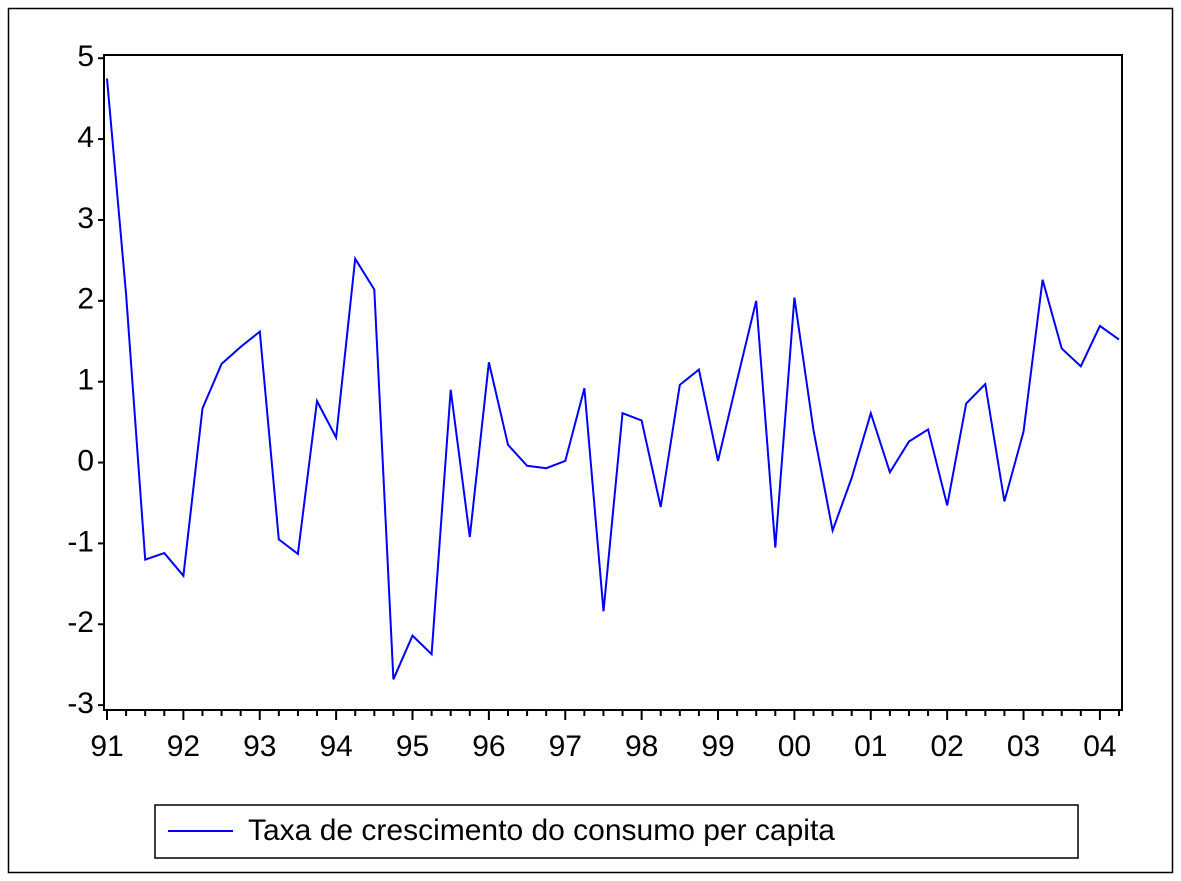  I want to click on y-tick-label: -2, so click(80, 622).